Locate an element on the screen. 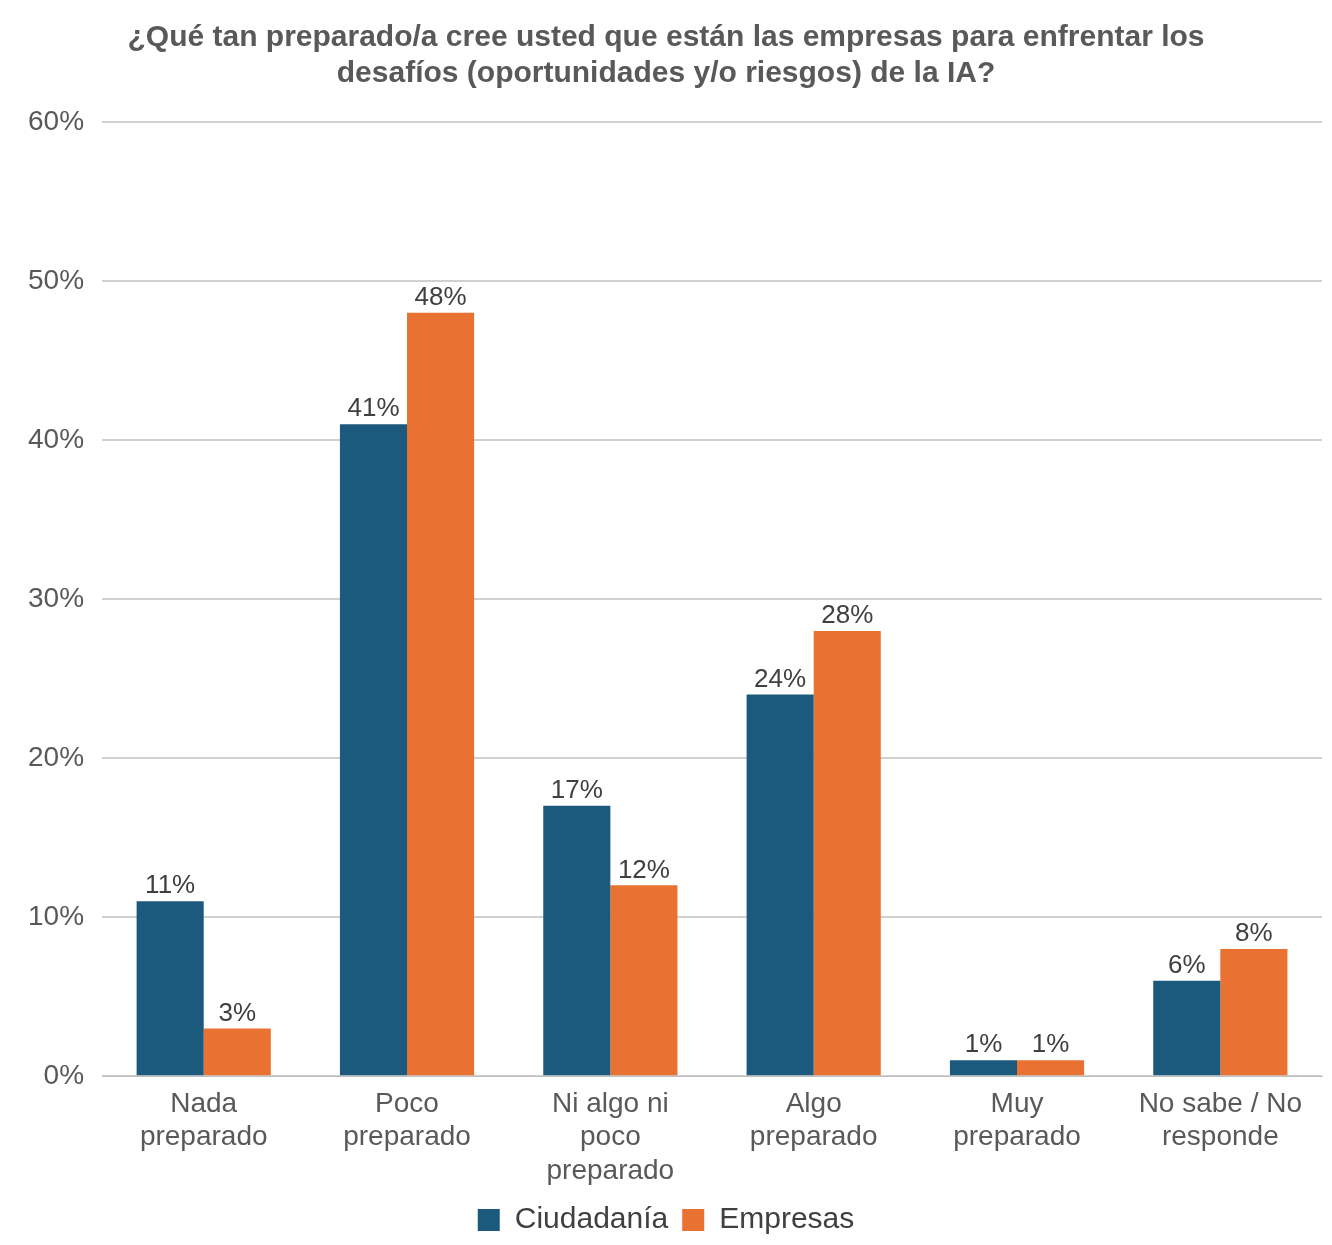 This screenshot has width=1332, height=1245. data-label: 3% is located at coordinates (237, 1011).